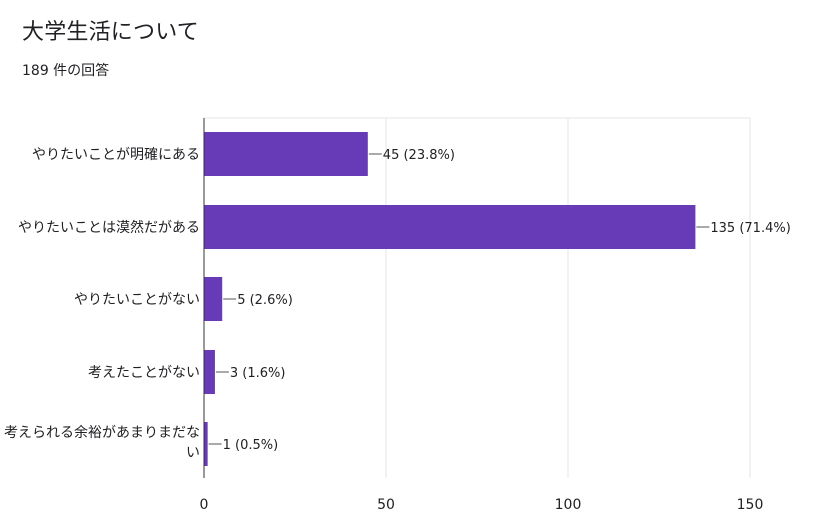 This screenshot has width=827, height=530. What do you see at coordinates (116, 155) in the screenshot?
I see `category-label: やりたいことが明確にある` at bounding box center [116, 155].